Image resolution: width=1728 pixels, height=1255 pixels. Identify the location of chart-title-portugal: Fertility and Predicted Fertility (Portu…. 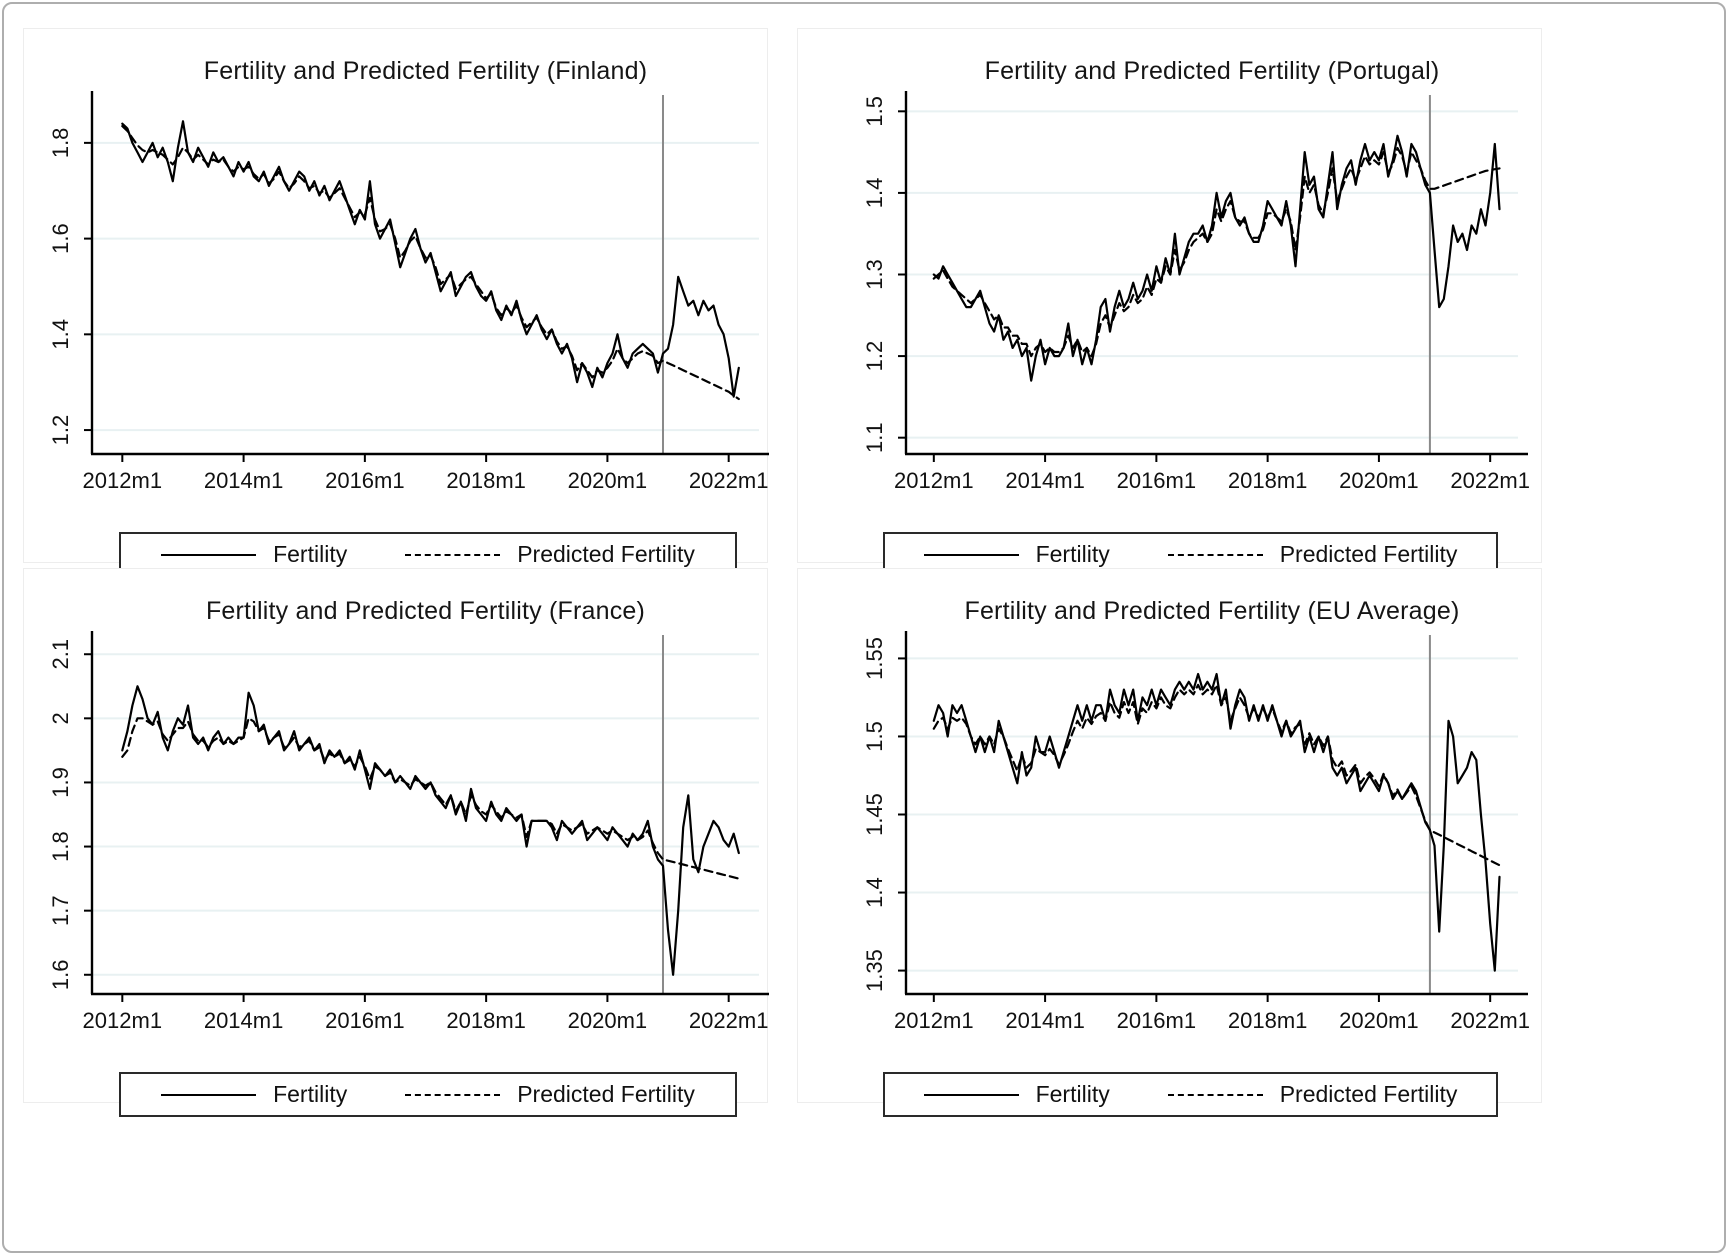
(1212, 71).